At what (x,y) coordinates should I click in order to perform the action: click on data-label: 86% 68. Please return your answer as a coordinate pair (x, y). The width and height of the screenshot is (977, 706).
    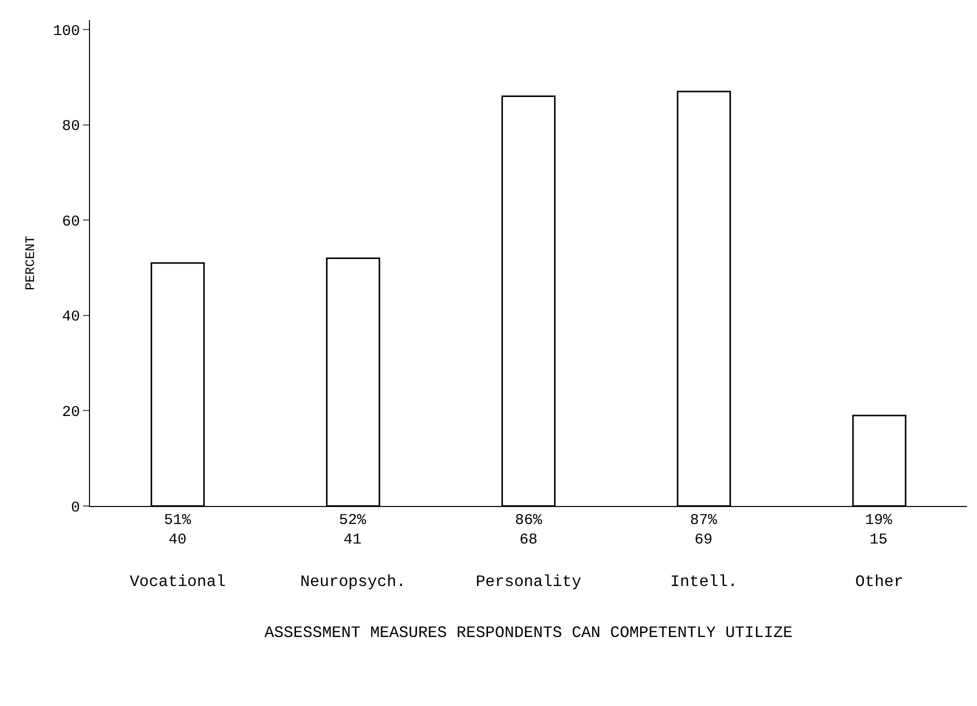
    Looking at the image, I should click on (529, 530).